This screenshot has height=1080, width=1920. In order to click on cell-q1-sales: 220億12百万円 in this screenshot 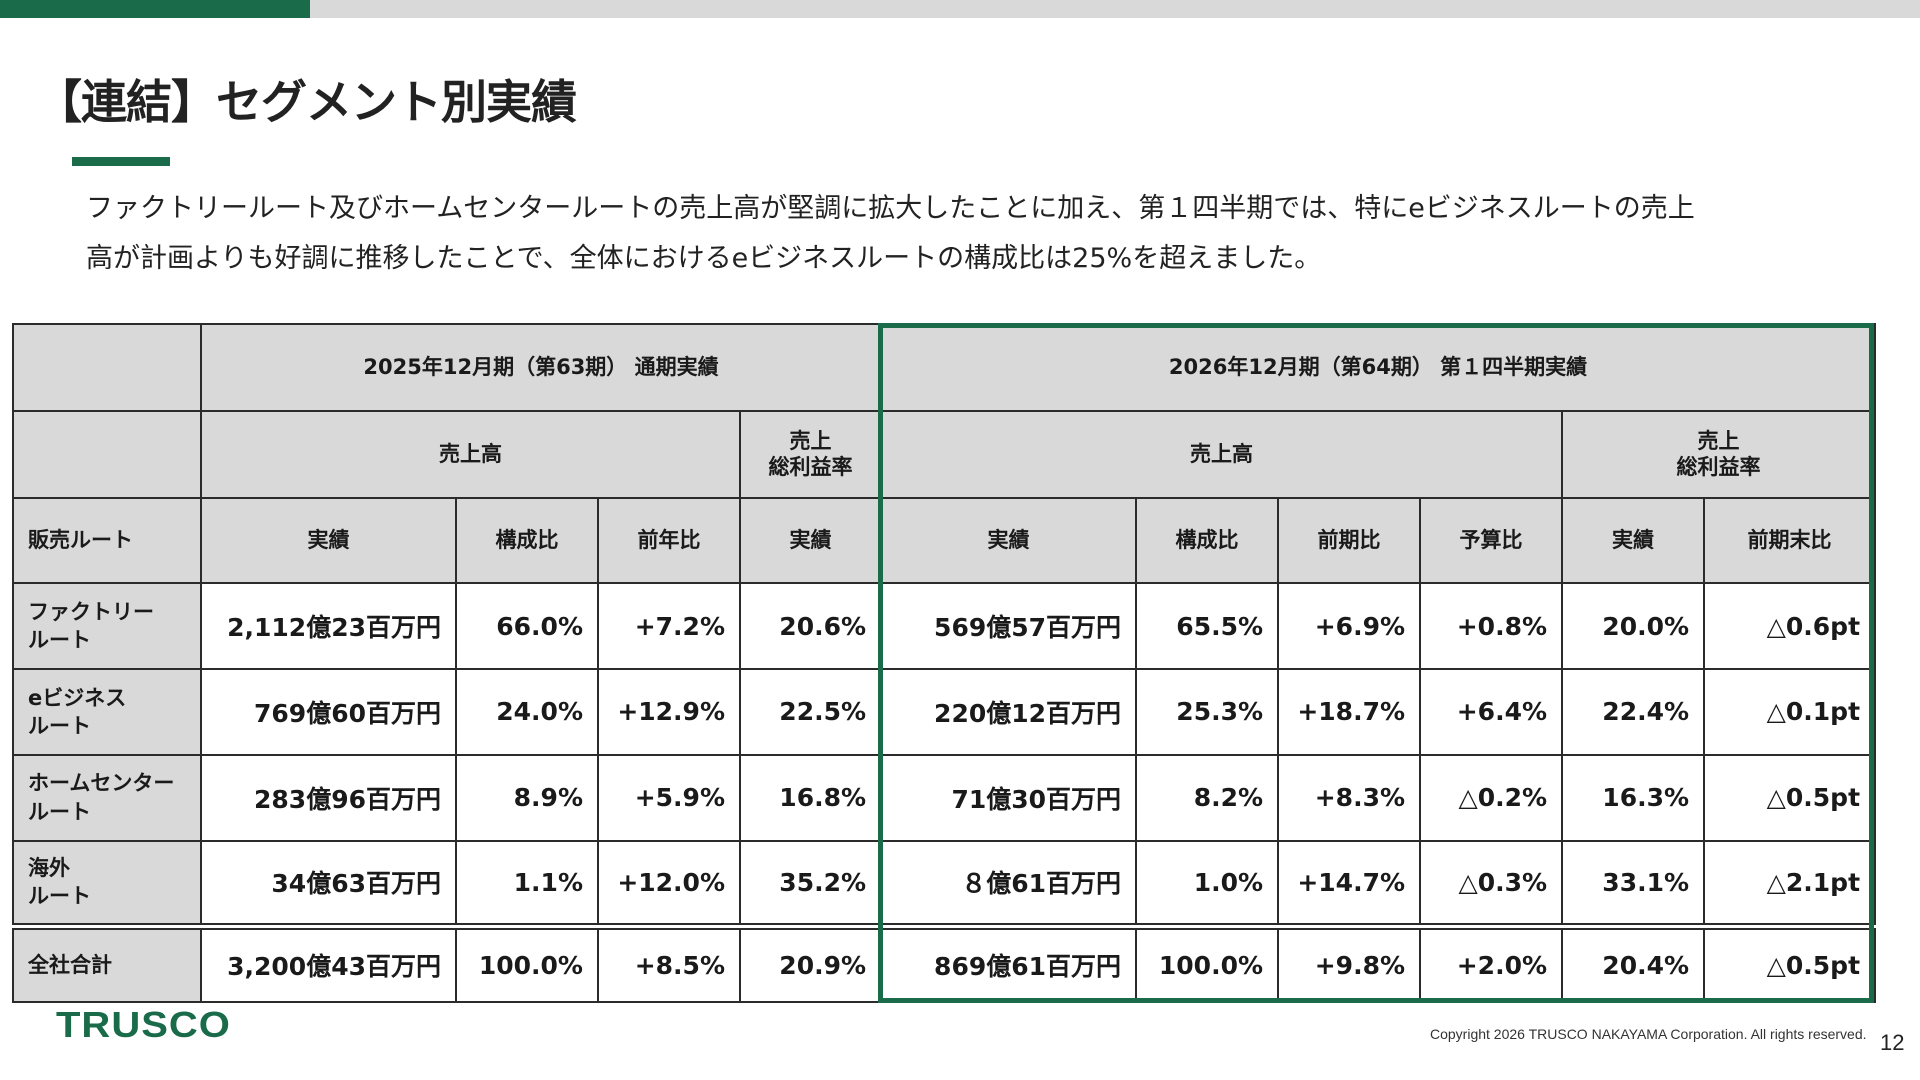, I will do `click(1009, 712)`.